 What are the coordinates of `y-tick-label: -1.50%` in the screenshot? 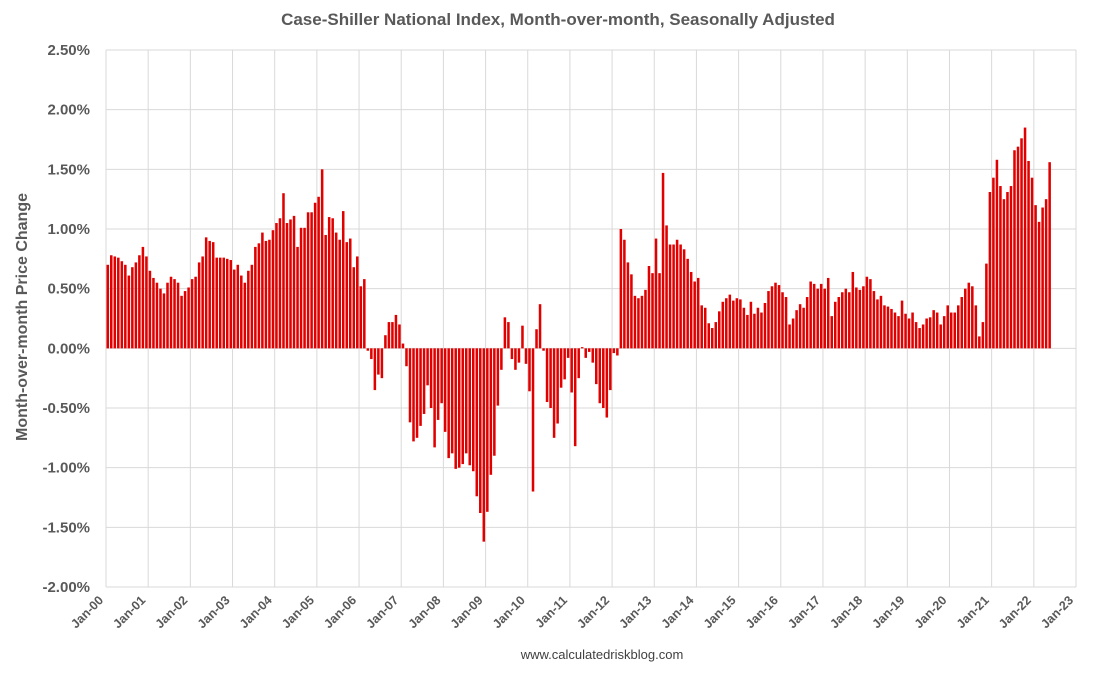 It's located at (66, 527).